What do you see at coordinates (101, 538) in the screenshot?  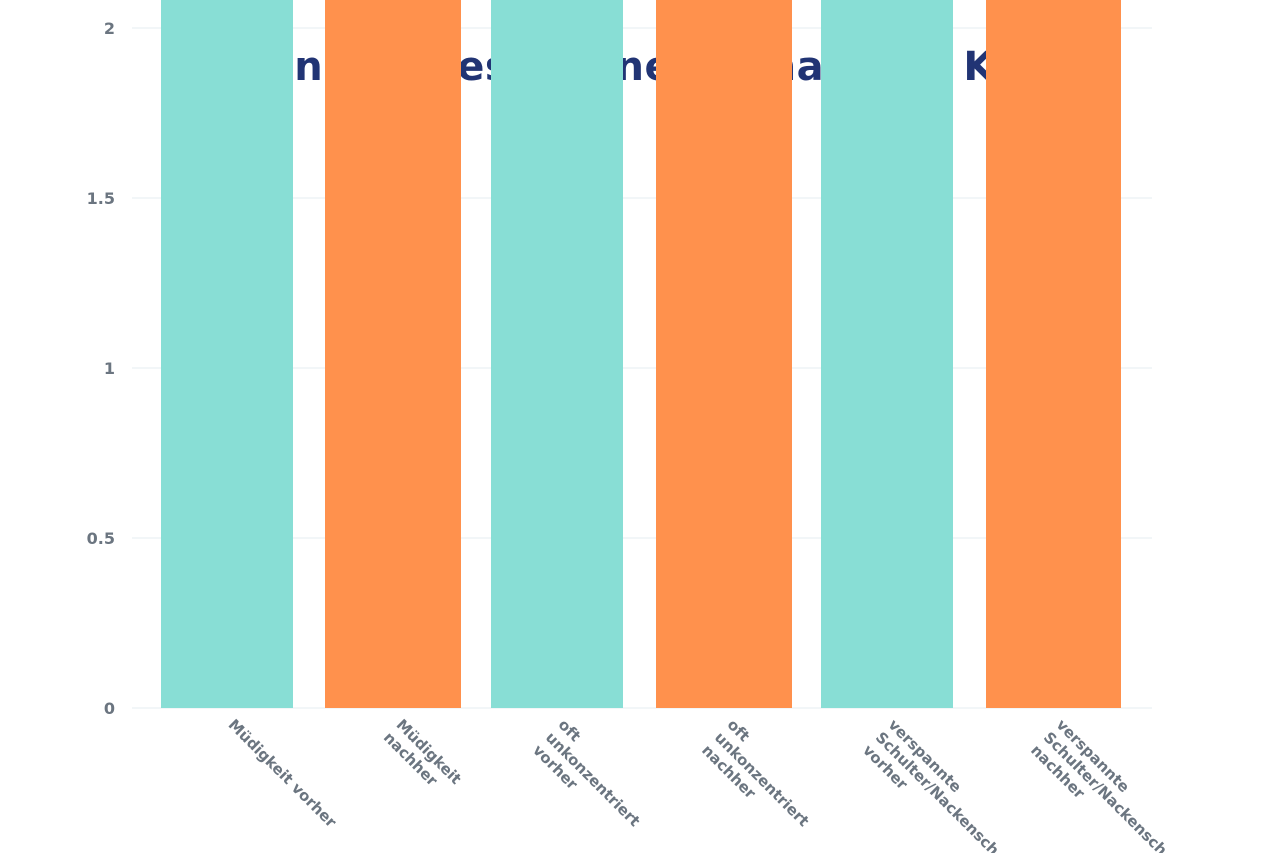 I see `y-tick-label: 0.5` at bounding box center [101, 538].